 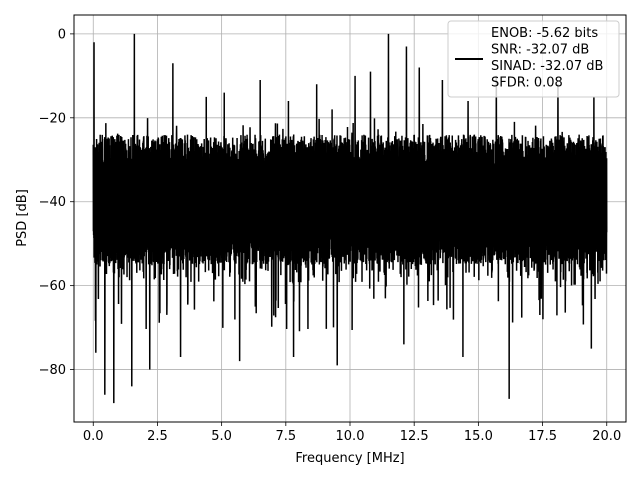 What do you see at coordinates (606, 436) in the screenshot?
I see `x-tick-label-8: 20.0` at bounding box center [606, 436].